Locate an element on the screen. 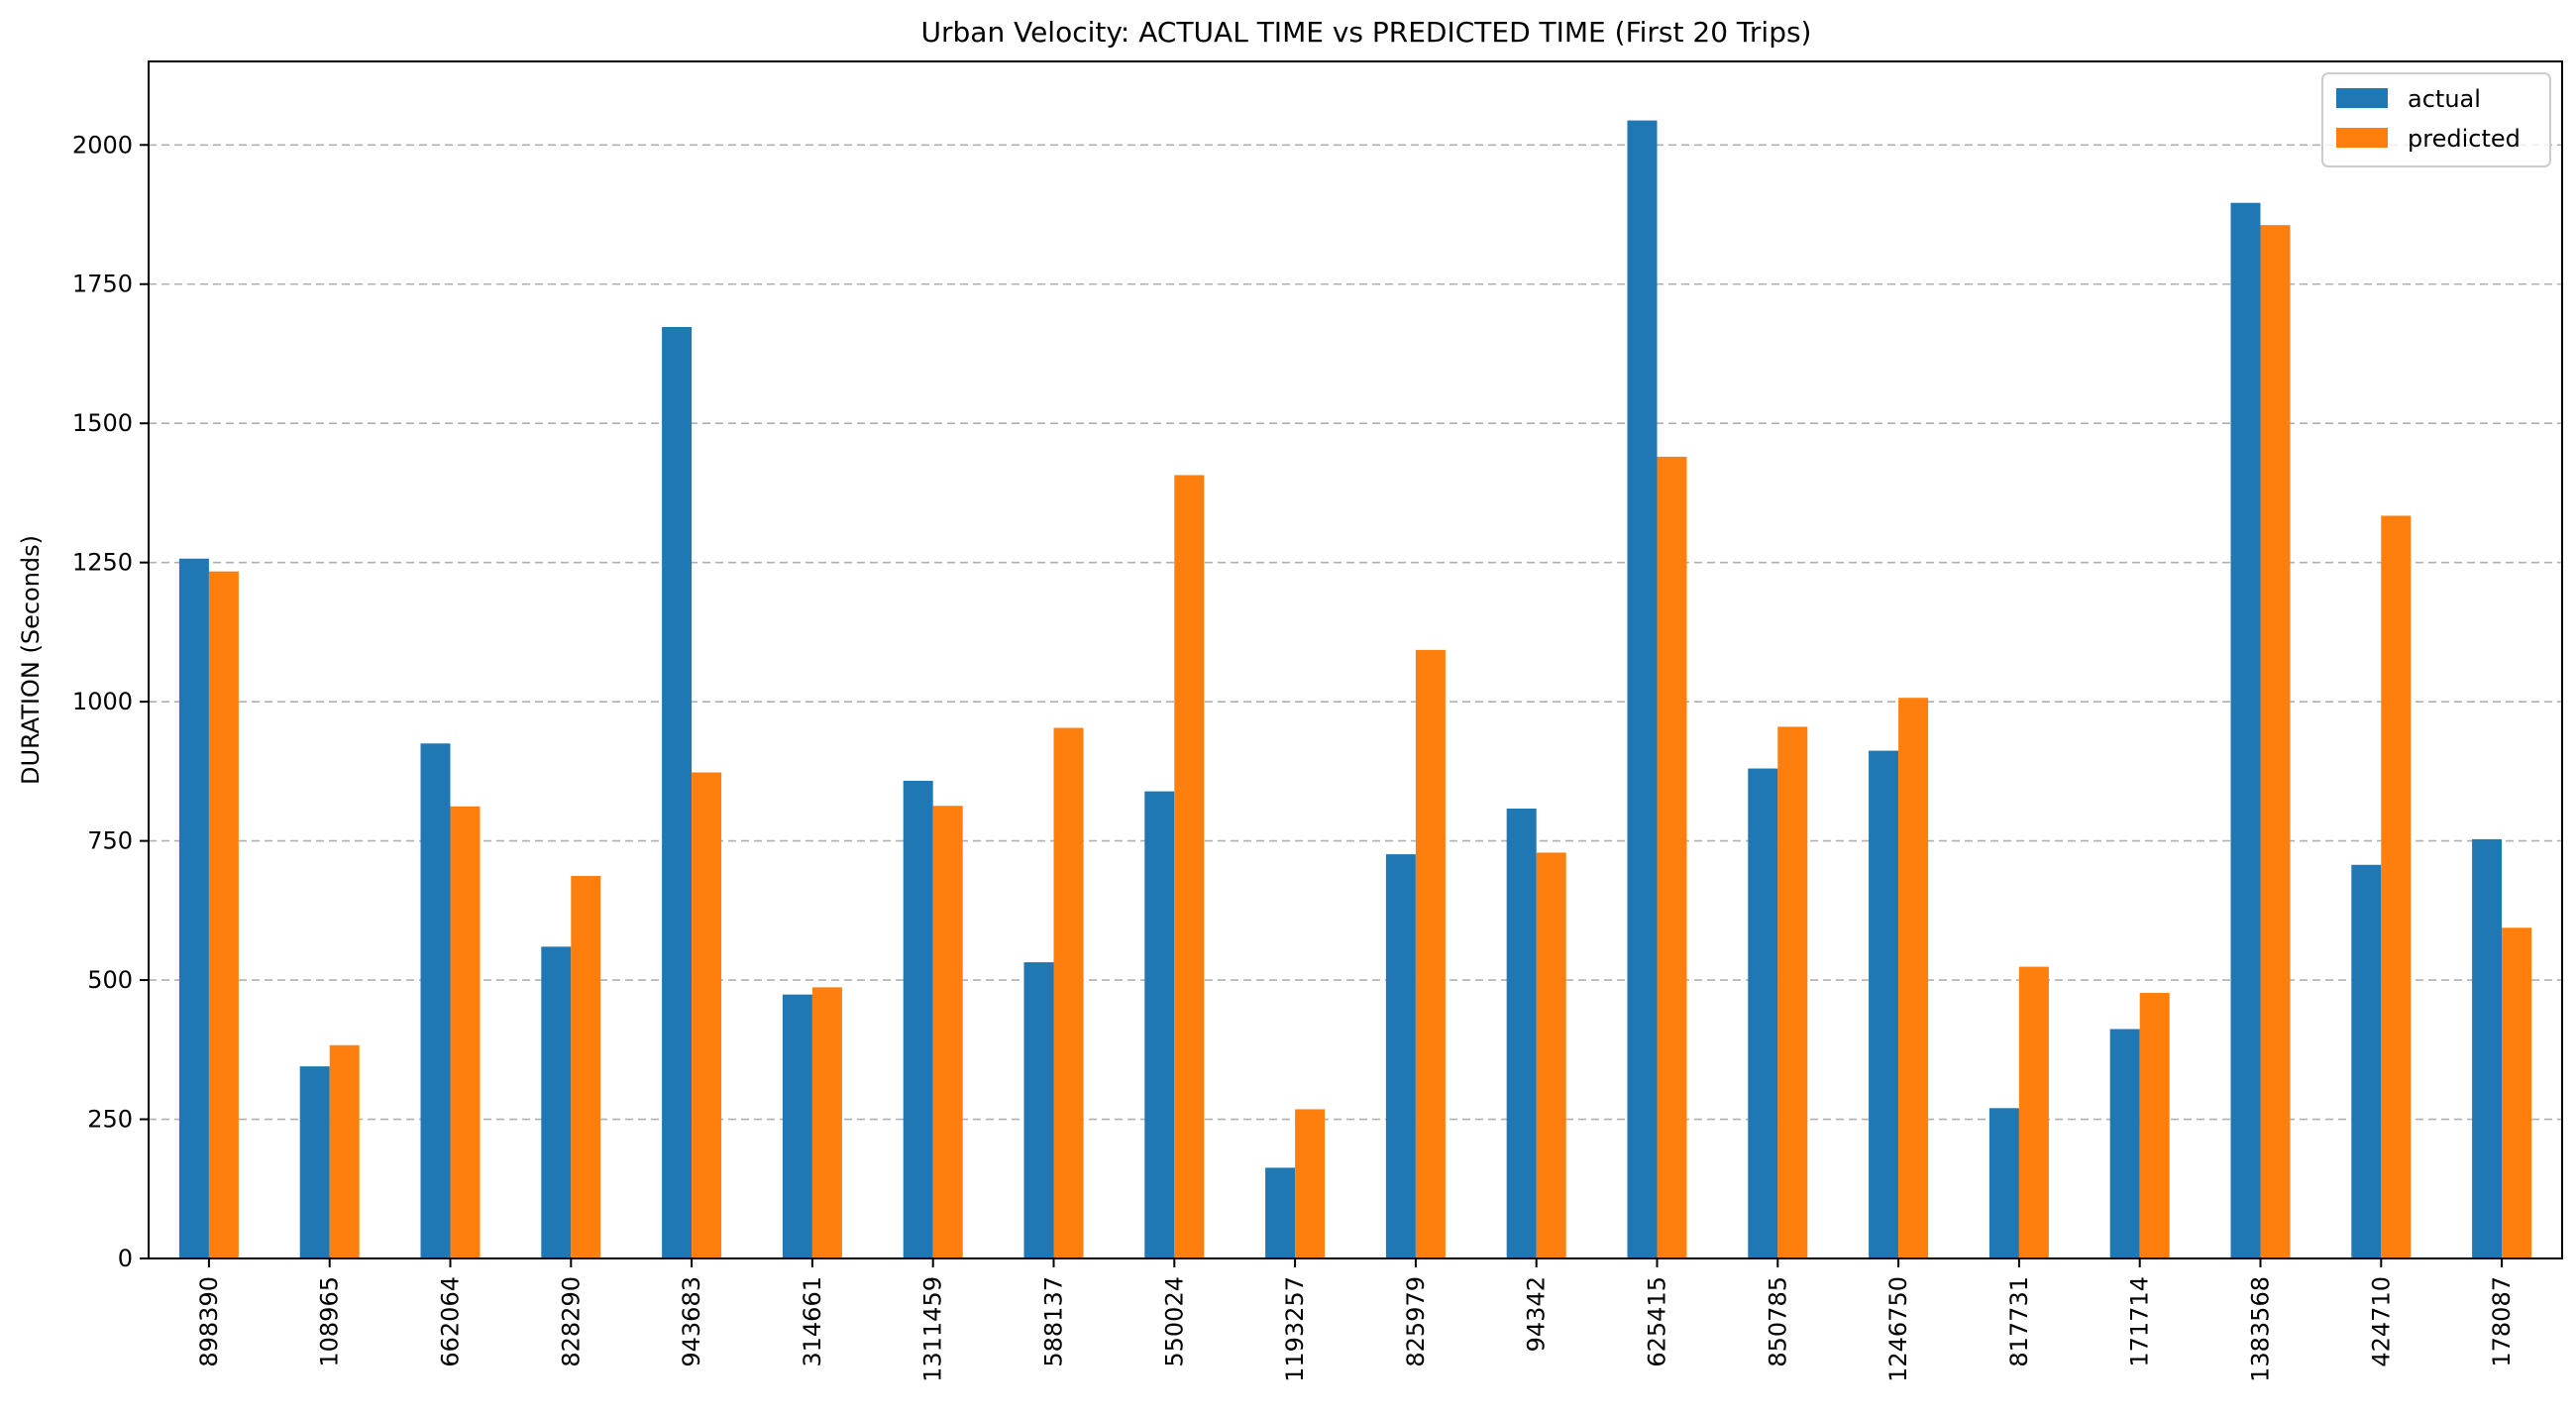  y-tick-label: 750 is located at coordinates (110, 841).